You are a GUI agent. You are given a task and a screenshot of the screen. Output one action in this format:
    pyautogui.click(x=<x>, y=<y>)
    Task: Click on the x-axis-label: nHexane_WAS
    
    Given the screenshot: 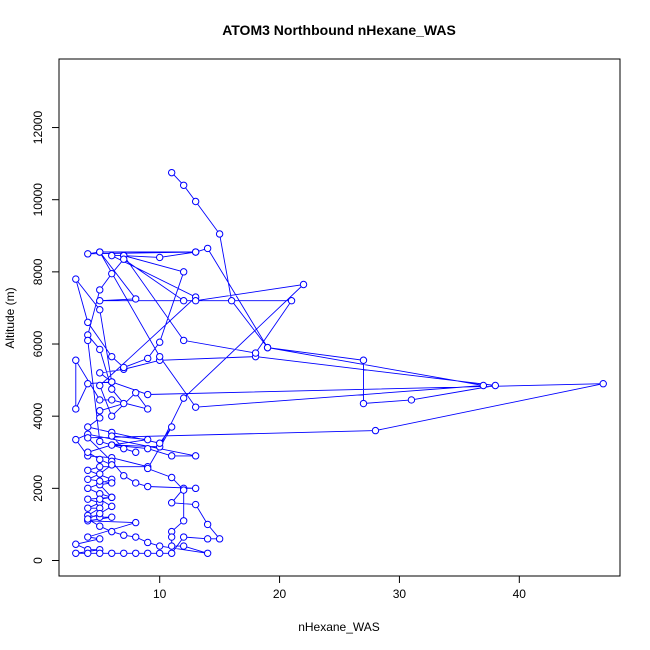 What is the action you would take?
    pyautogui.click(x=339, y=627)
    